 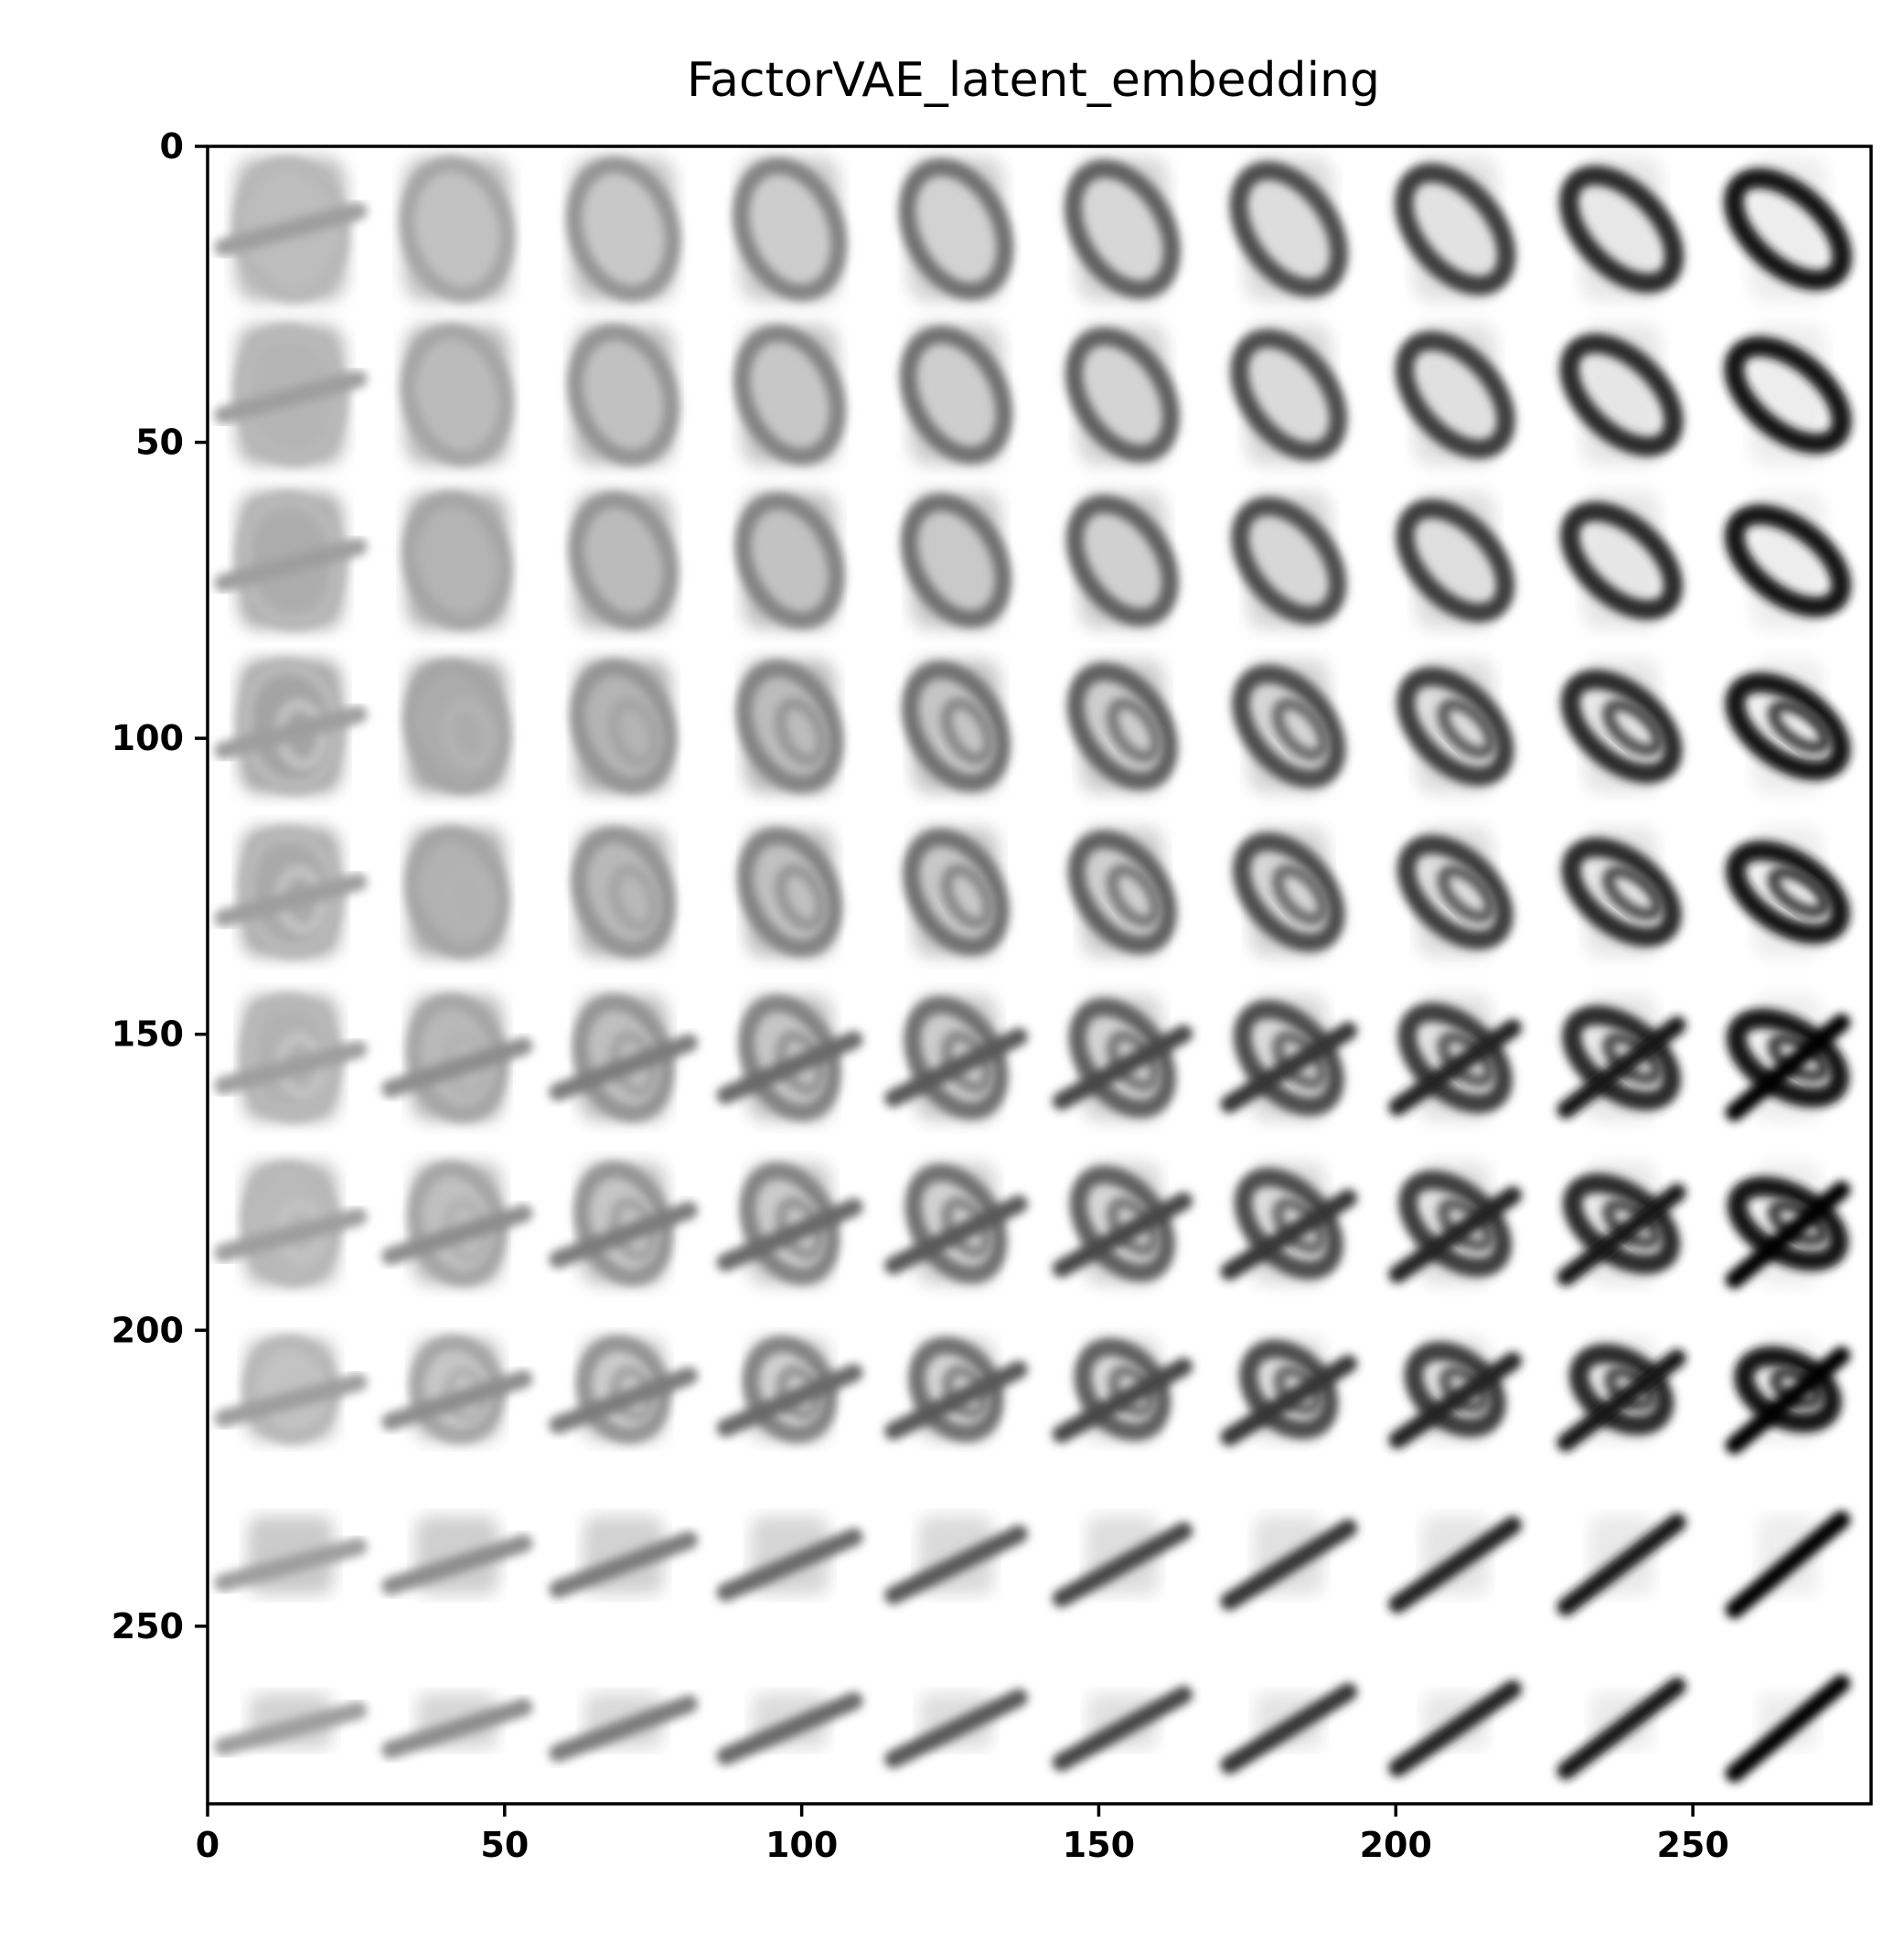 I want to click on y-tick-label: 100, so click(x=148, y=738).